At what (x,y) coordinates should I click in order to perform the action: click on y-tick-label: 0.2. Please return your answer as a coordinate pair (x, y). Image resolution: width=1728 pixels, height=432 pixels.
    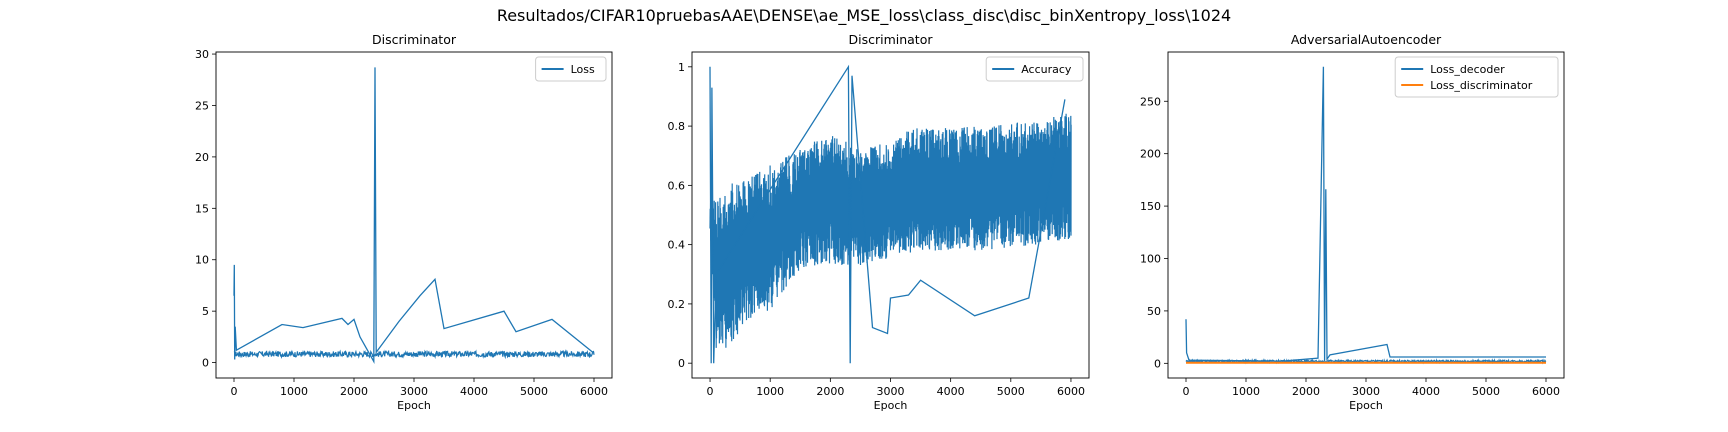
    Looking at the image, I should click on (677, 304).